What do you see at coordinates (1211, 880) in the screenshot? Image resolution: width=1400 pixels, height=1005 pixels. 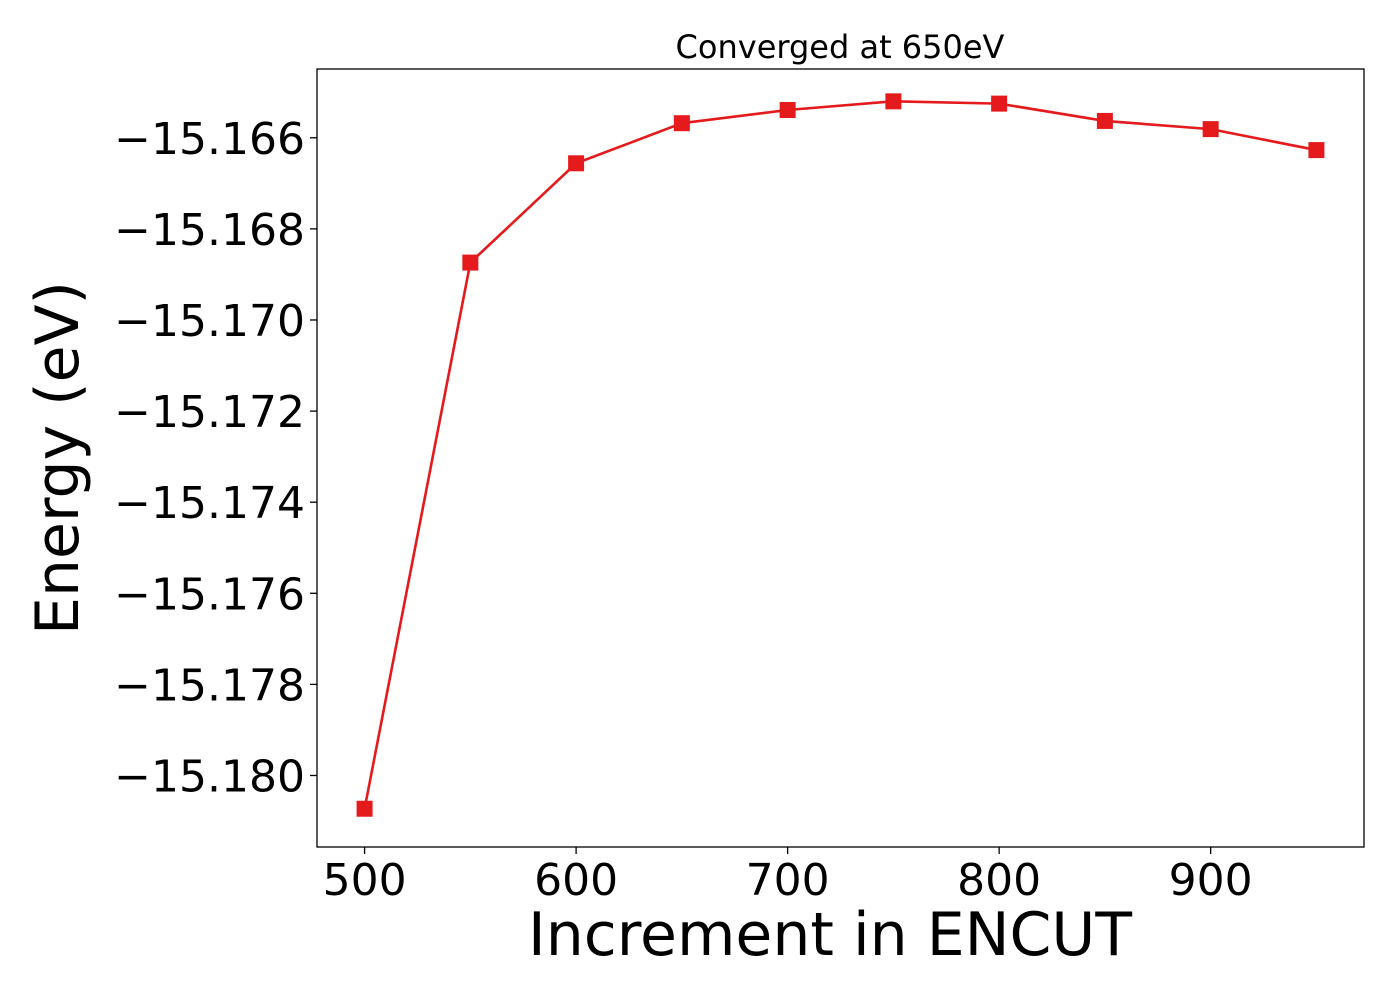 I see `x-tick-label: 900` at bounding box center [1211, 880].